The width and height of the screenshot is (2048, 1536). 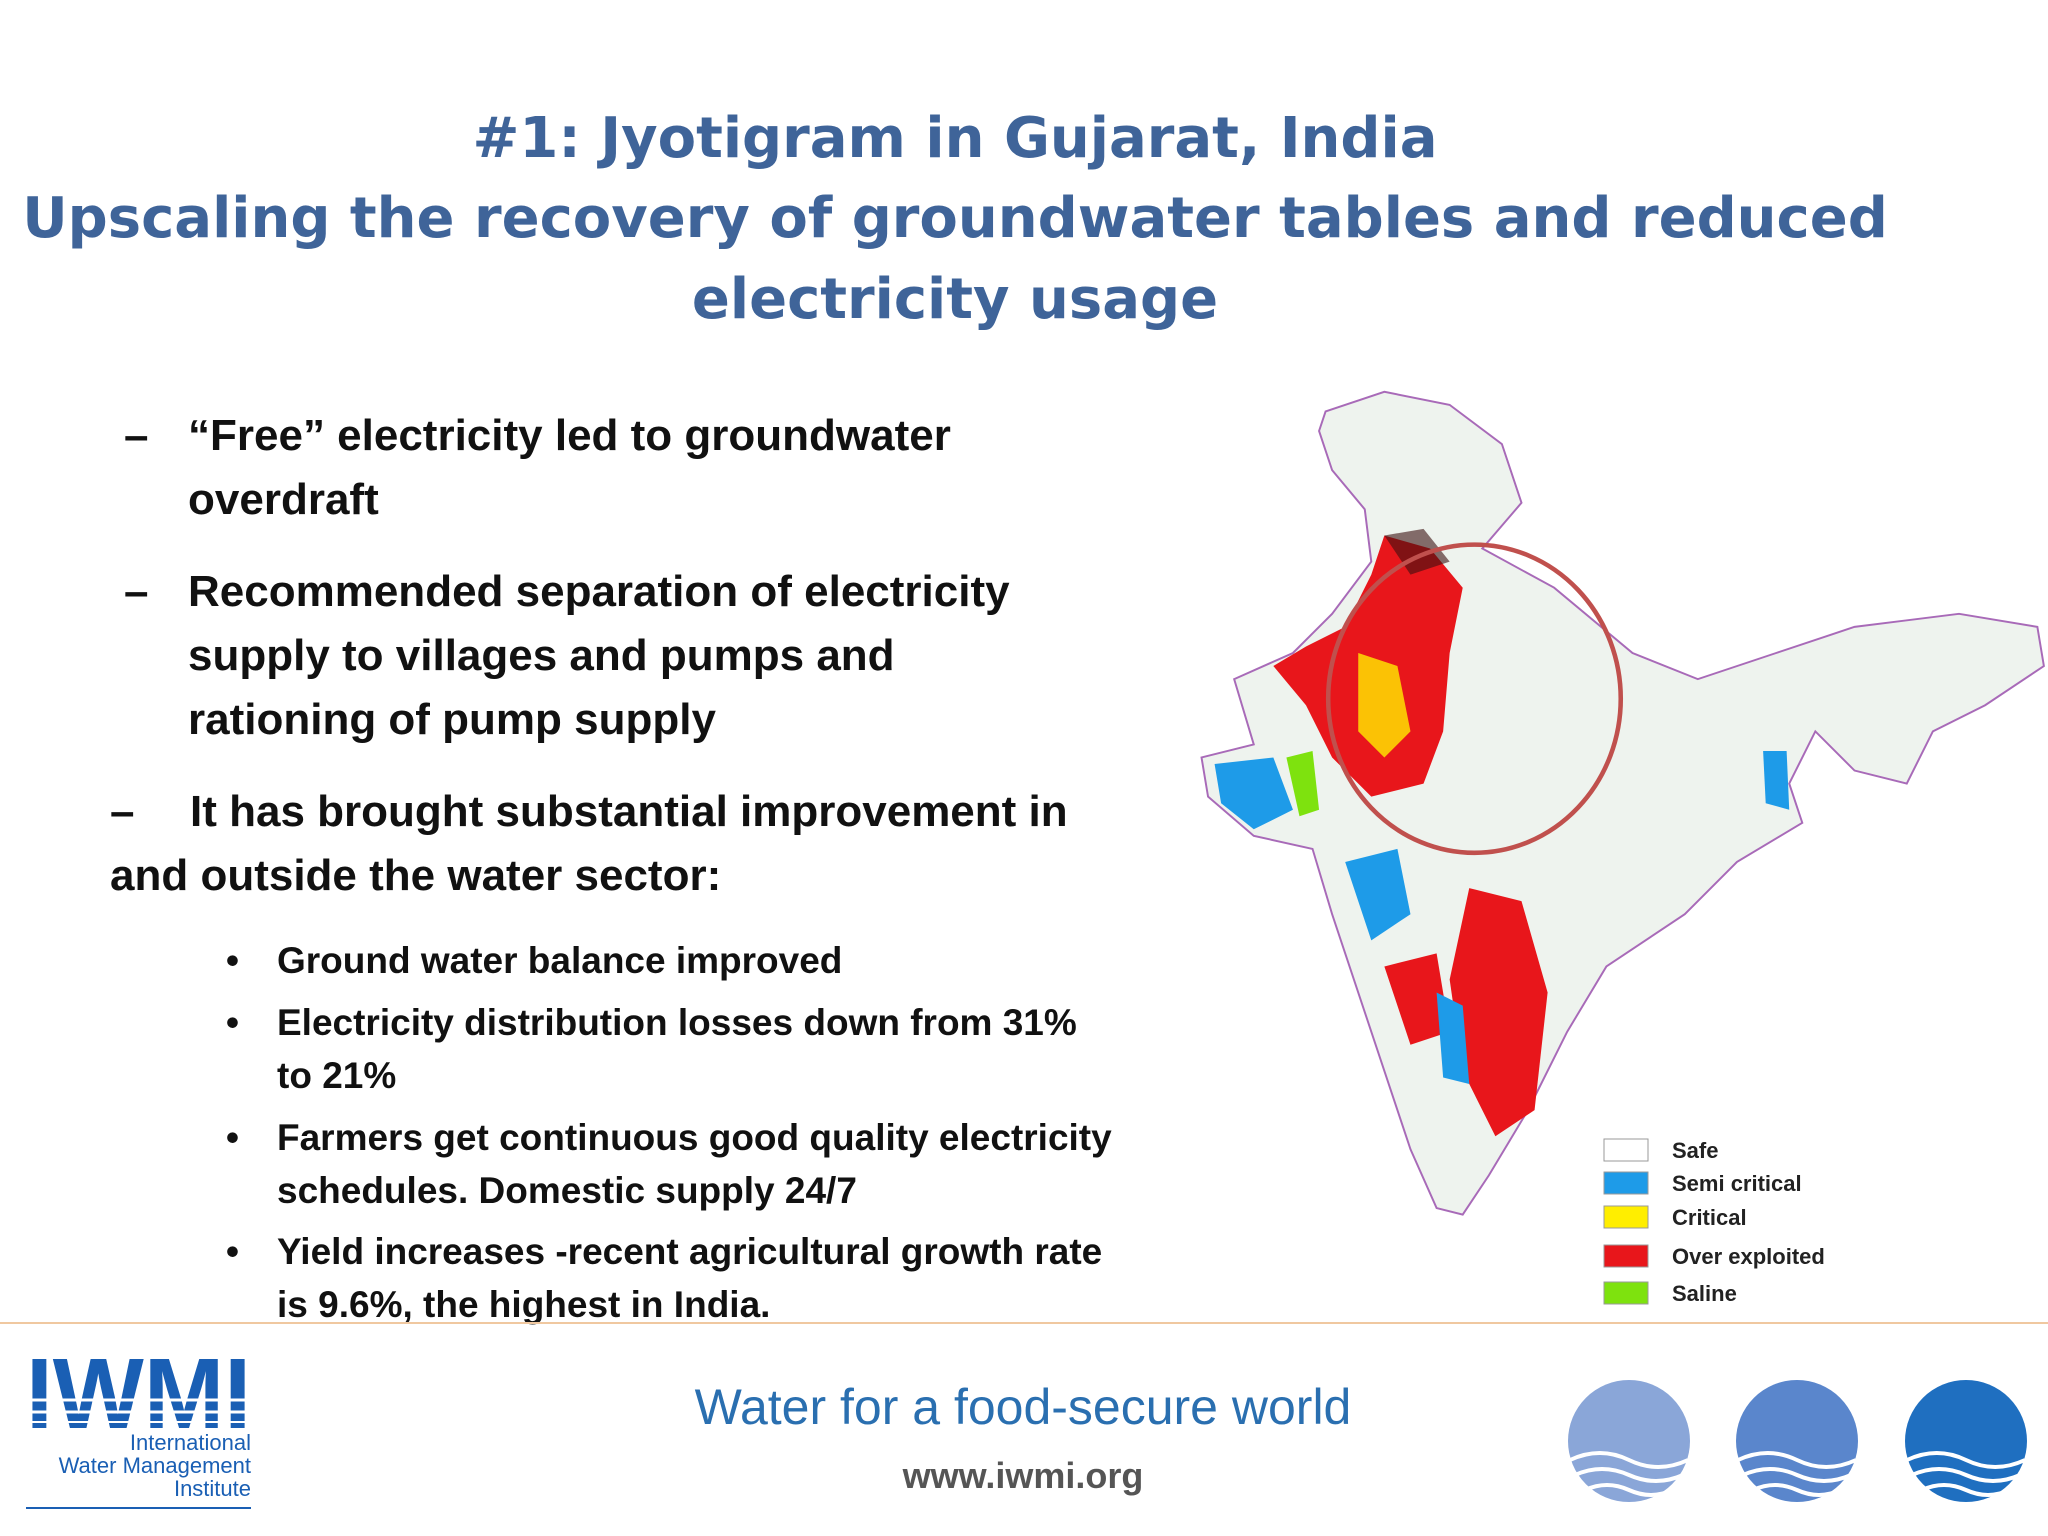 I want to click on bullet-text: and outside the water sector:, so click(x=415, y=875).